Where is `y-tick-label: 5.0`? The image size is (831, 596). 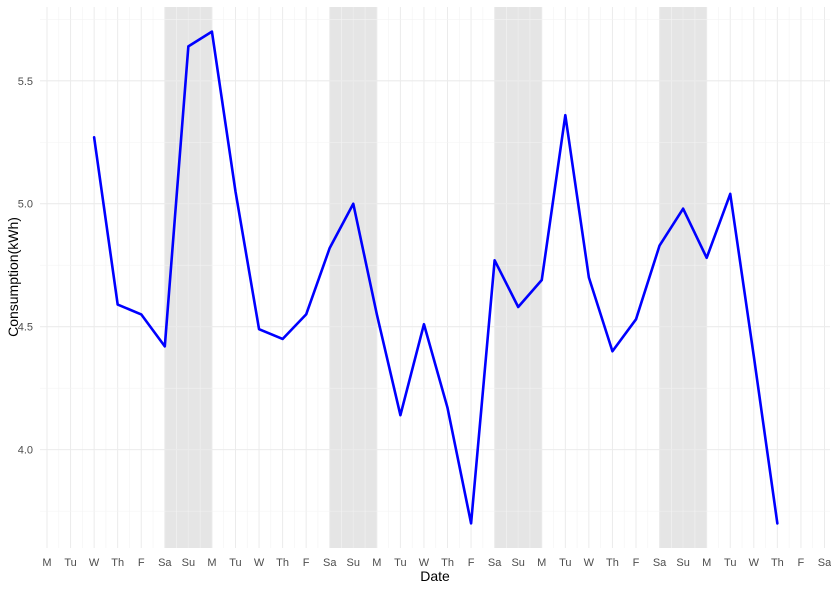
y-tick-label: 5.0 is located at coordinates (25, 205).